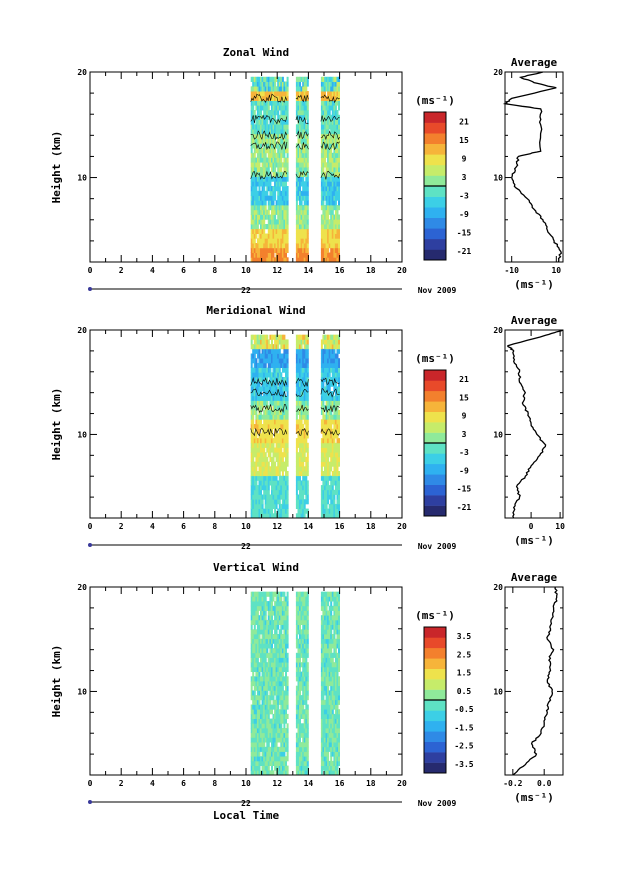 This screenshot has width=620, height=873. Describe the element at coordinates (435, 128) in the screenshot. I see `colorbar-segment` at that location.